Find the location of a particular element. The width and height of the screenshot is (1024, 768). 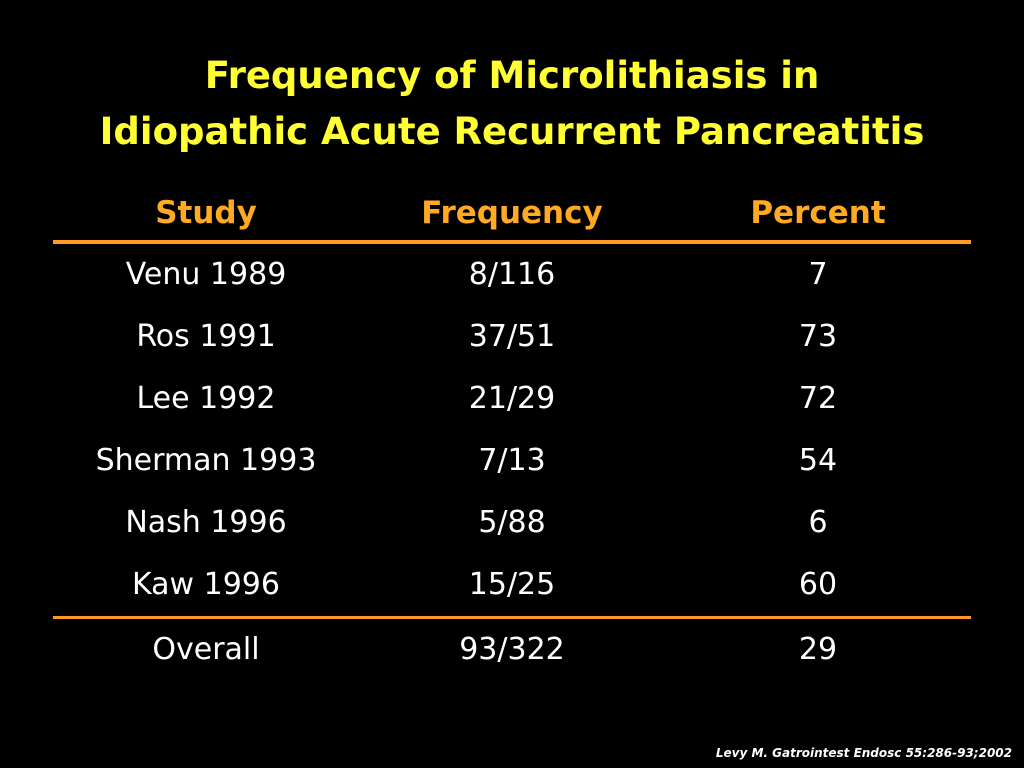

cell-frequency: 8/116 is located at coordinates (512, 274).